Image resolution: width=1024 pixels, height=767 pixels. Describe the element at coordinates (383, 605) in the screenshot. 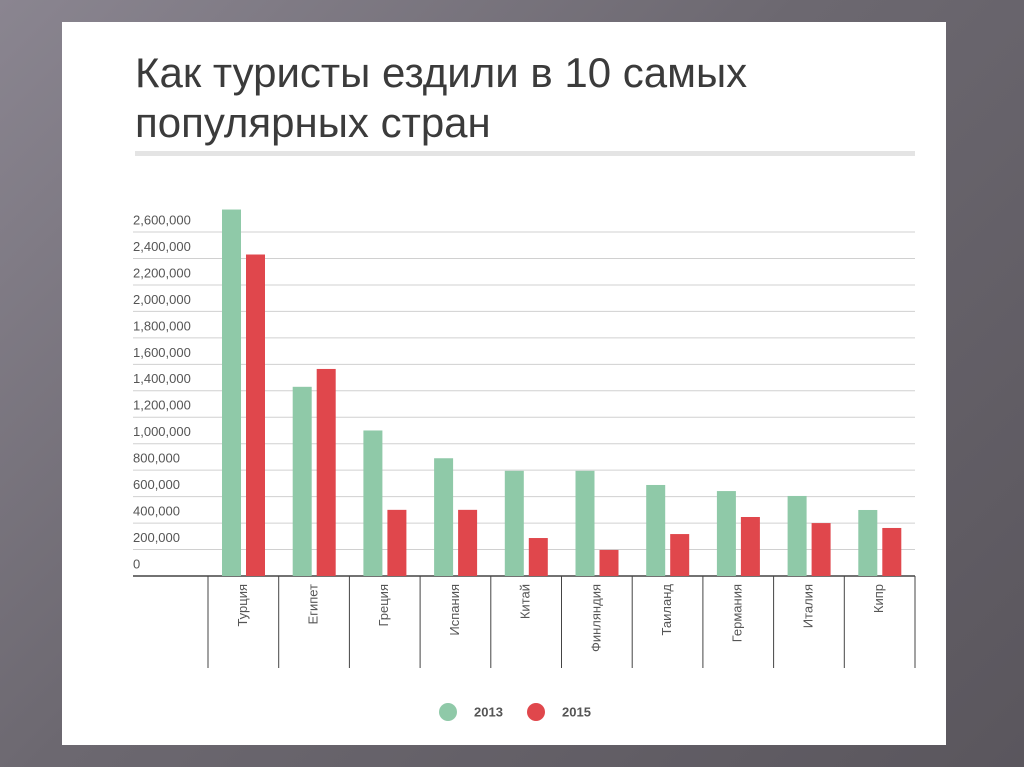

I see `x-tick-label: Греция` at that location.